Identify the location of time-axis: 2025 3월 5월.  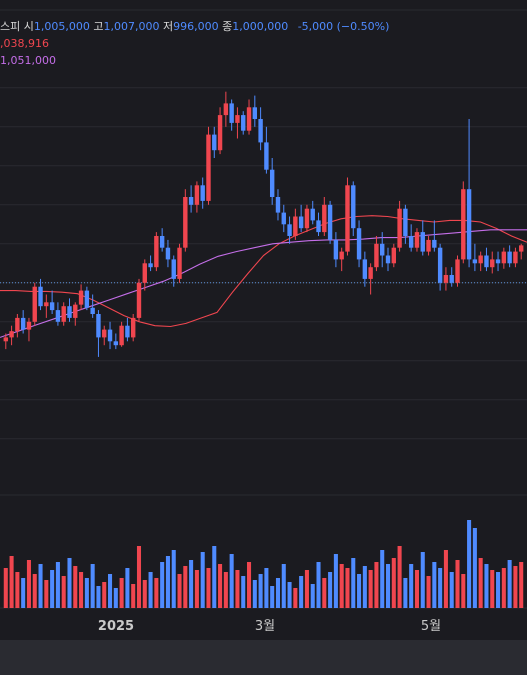
(269, 626).